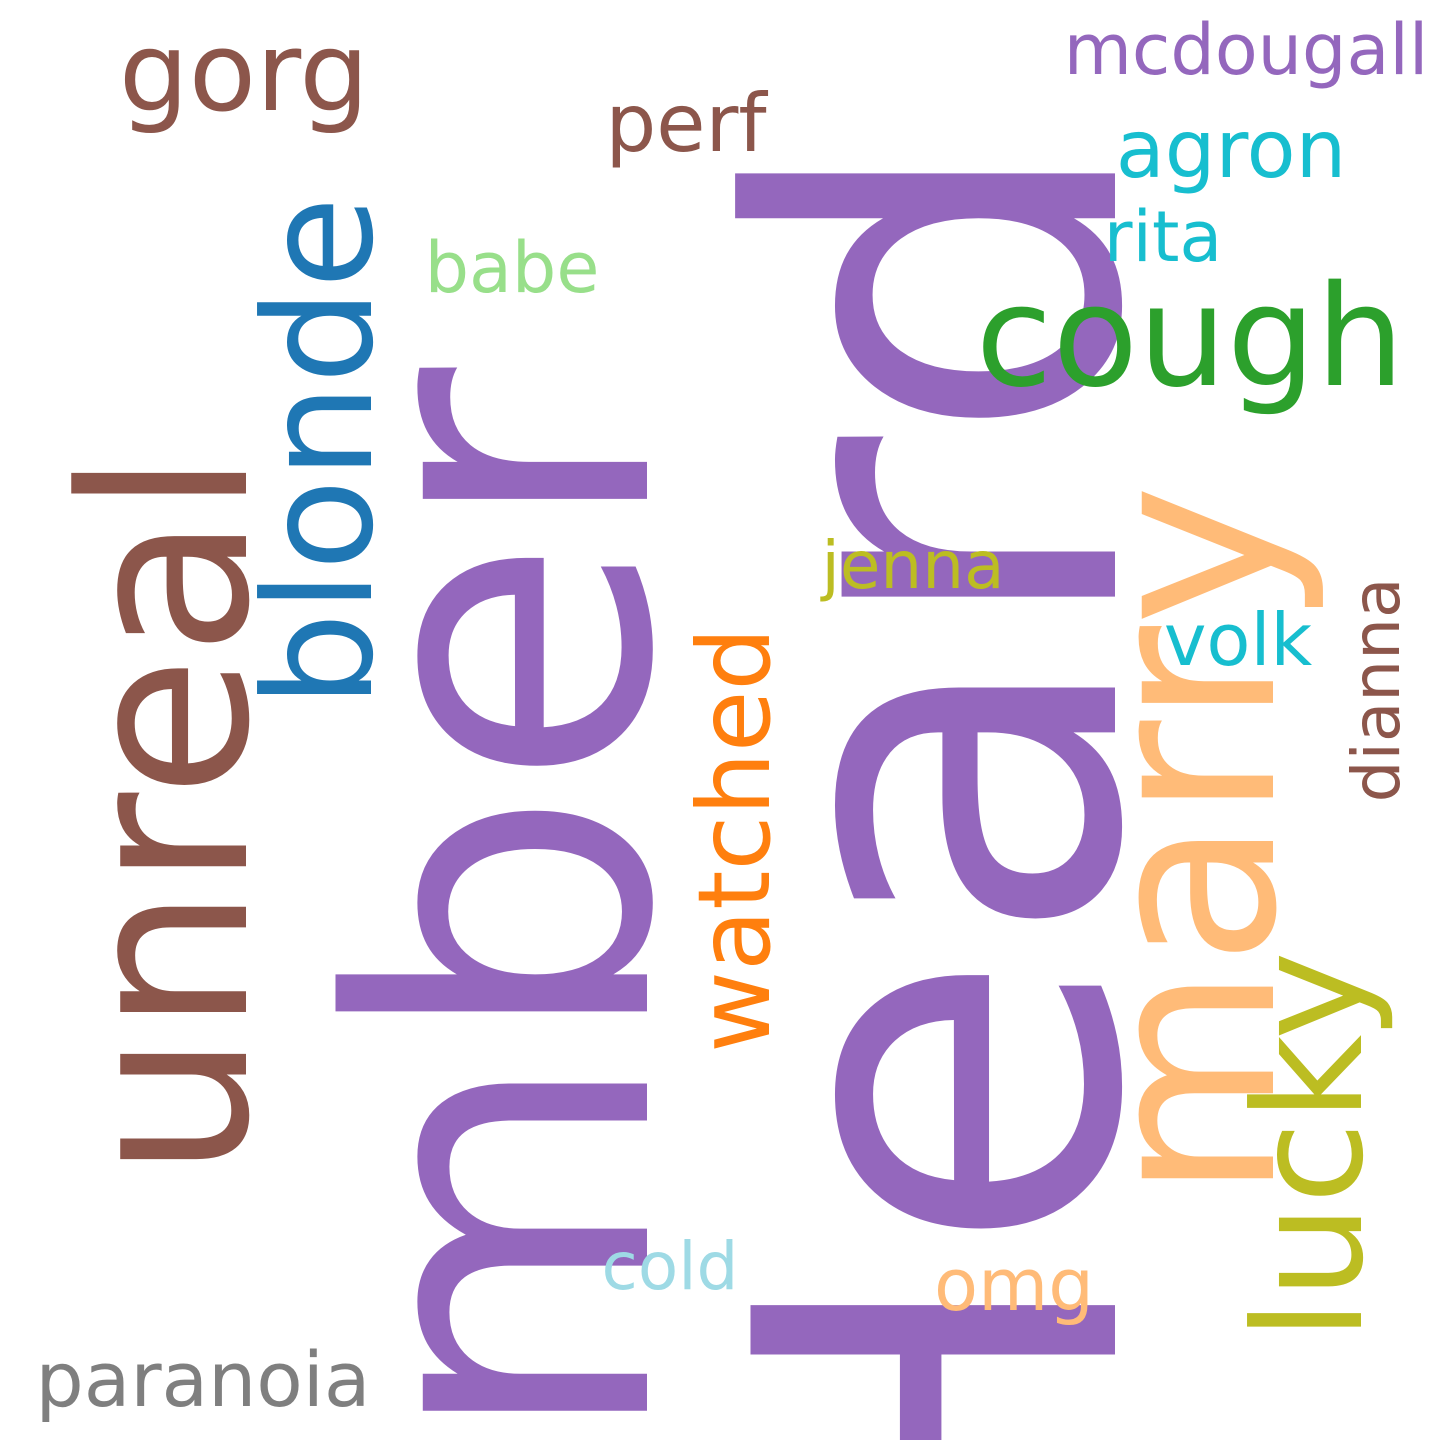 The width and height of the screenshot is (1440, 1440). Describe the element at coordinates (1246, 50) in the screenshot. I see `word-mcdougall: mcdougall` at that location.